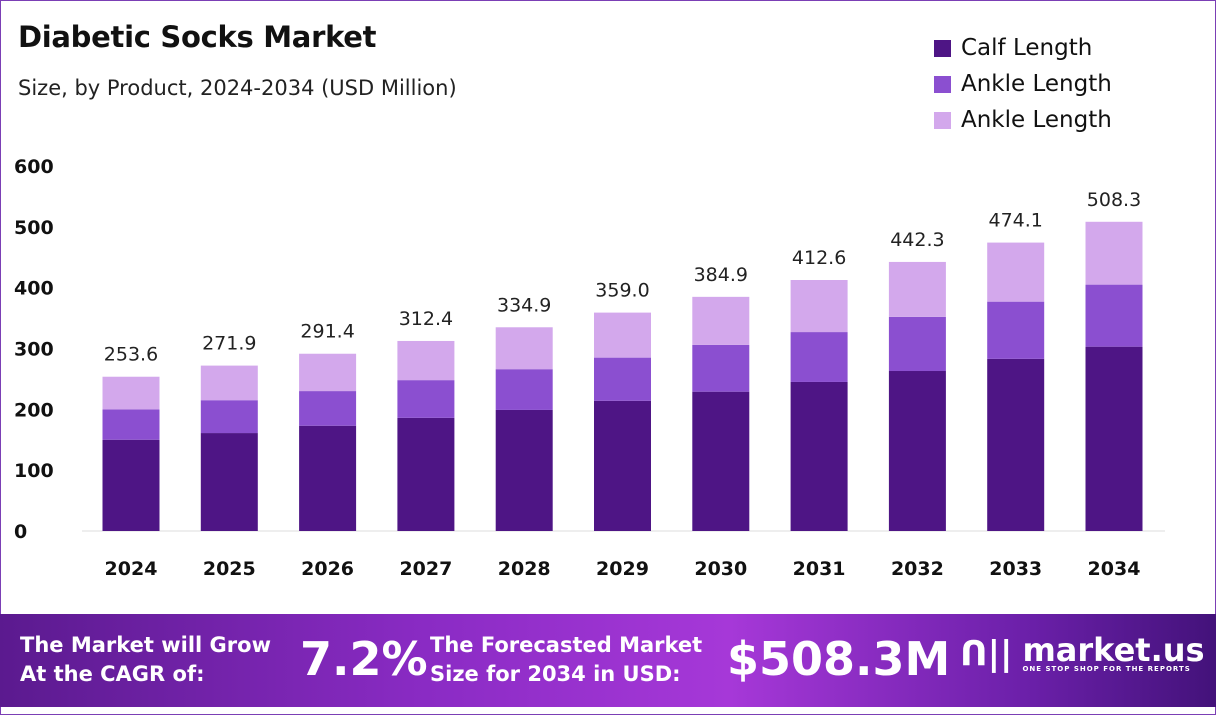 This screenshot has width=1216, height=715. Describe the element at coordinates (1027, 48) in the screenshot. I see `legend-label: Calf Length` at that location.